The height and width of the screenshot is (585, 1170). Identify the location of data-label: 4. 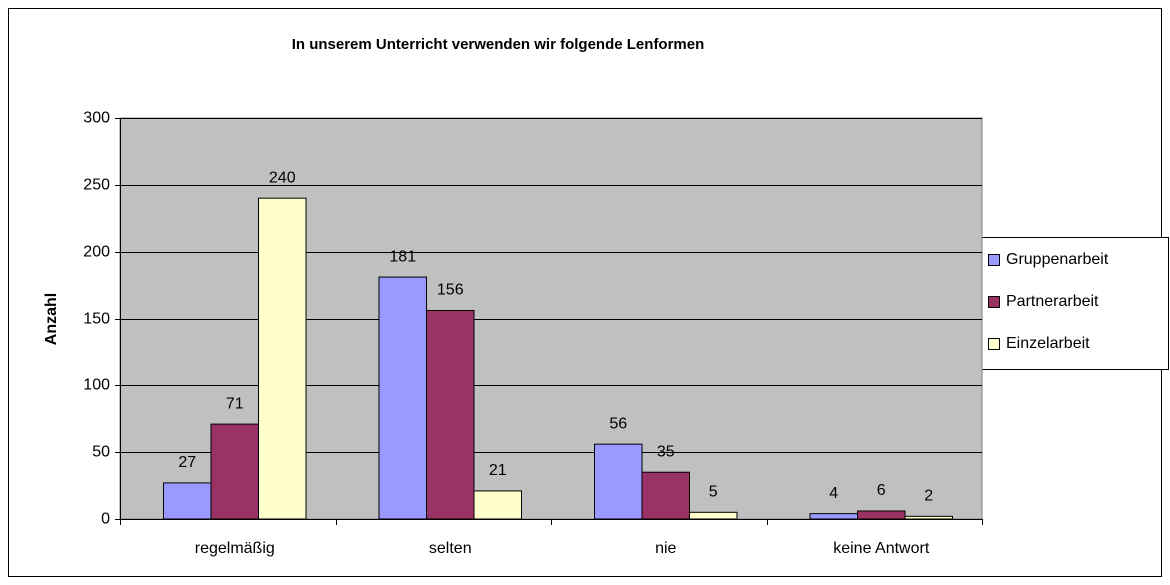
(833, 493).